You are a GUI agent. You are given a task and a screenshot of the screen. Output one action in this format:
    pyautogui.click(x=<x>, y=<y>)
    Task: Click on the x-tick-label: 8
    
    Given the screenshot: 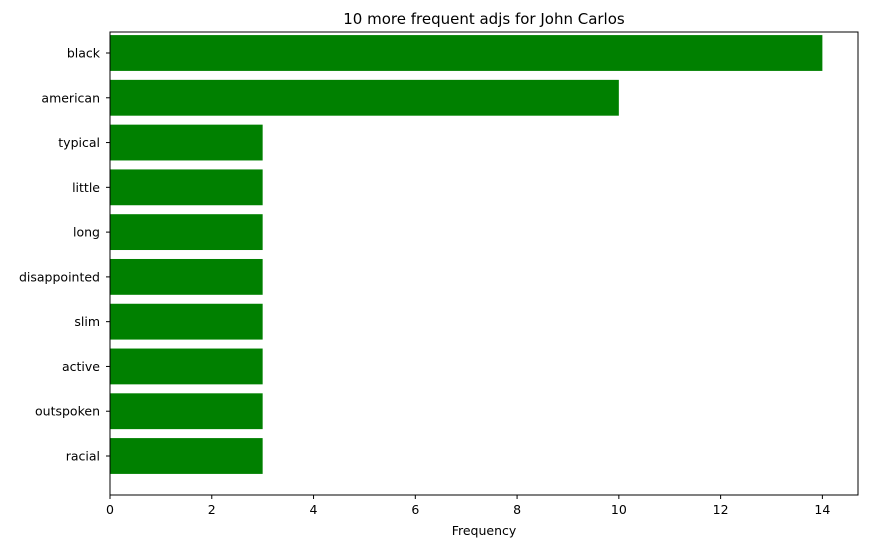 What is the action you would take?
    pyautogui.click(x=517, y=509)
    